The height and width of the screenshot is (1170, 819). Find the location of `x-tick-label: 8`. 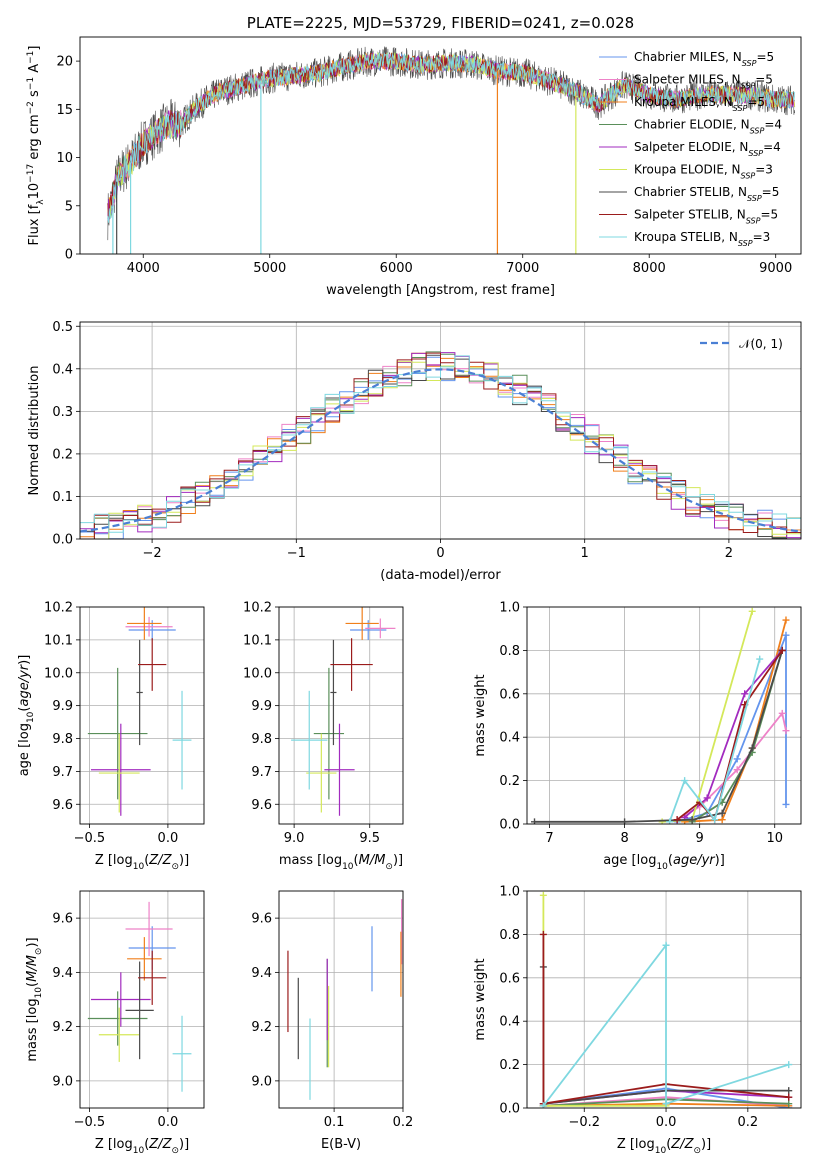

x-tick-label: 8 is located at coordinates (624, 838).